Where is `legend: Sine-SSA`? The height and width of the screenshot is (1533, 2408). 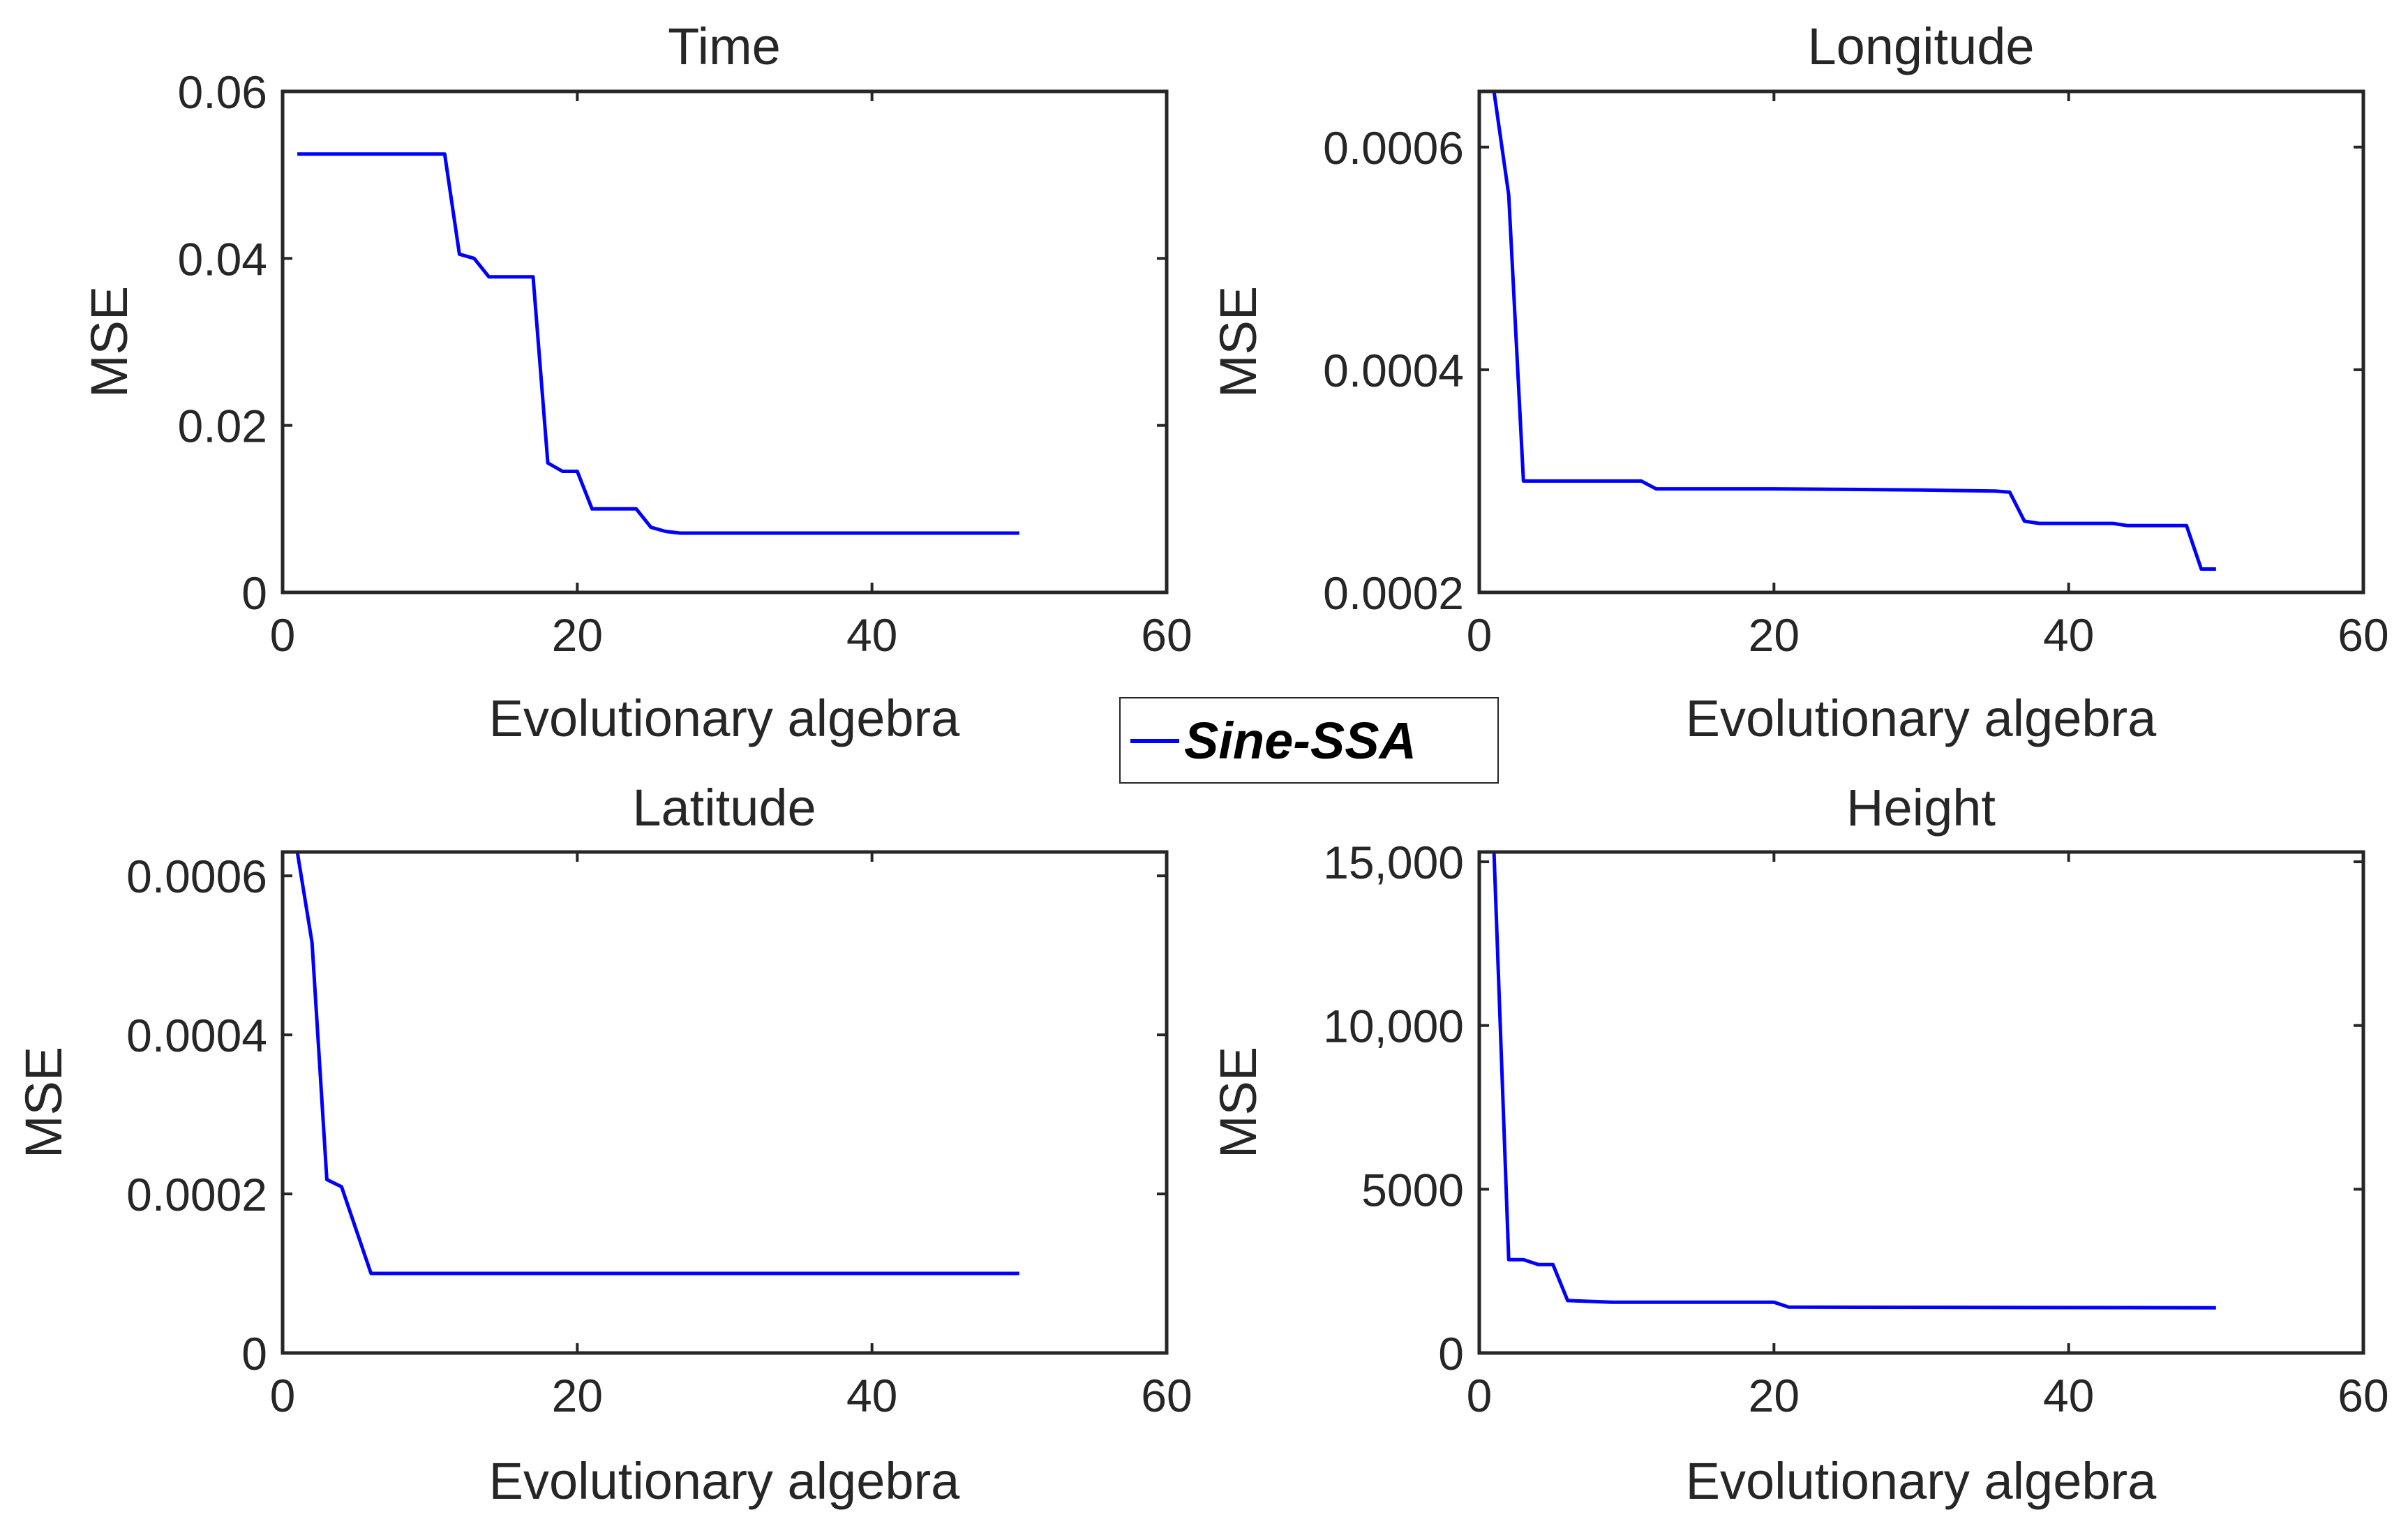 legend: Sine-SSA is located at coordinates (1309, 740).